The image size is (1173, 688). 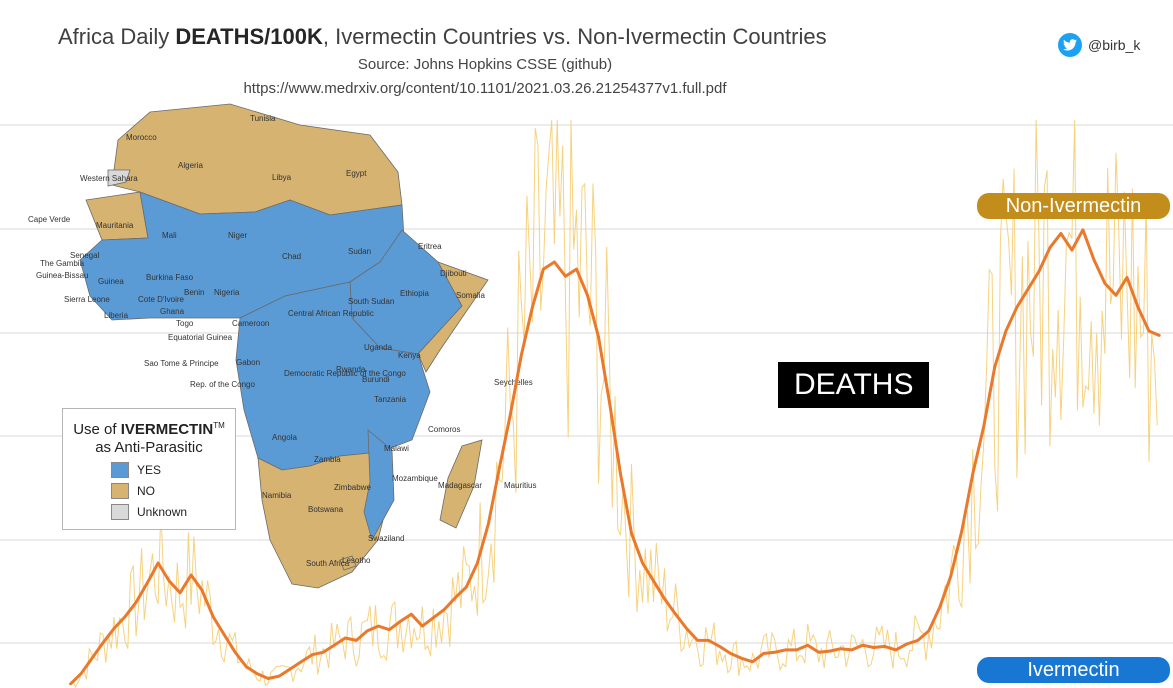 I want to click on chart-source: Source: Johns Hopkins CSSE (github), so click(x=485, y=64).